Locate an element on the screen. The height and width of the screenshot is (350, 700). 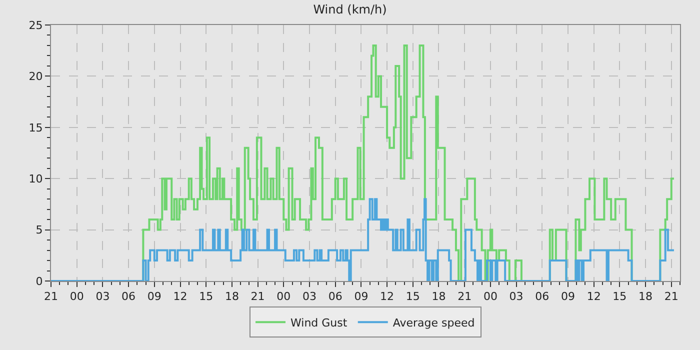
legend-label: Average speed is located at coordinates (433, 323).